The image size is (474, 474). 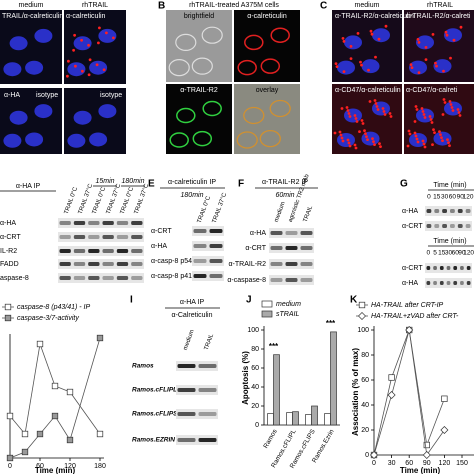 What do you see at coordinates (161, 231) in the screenshot?
I see `row-label: α-CRT` at bounding box center [161, 231].